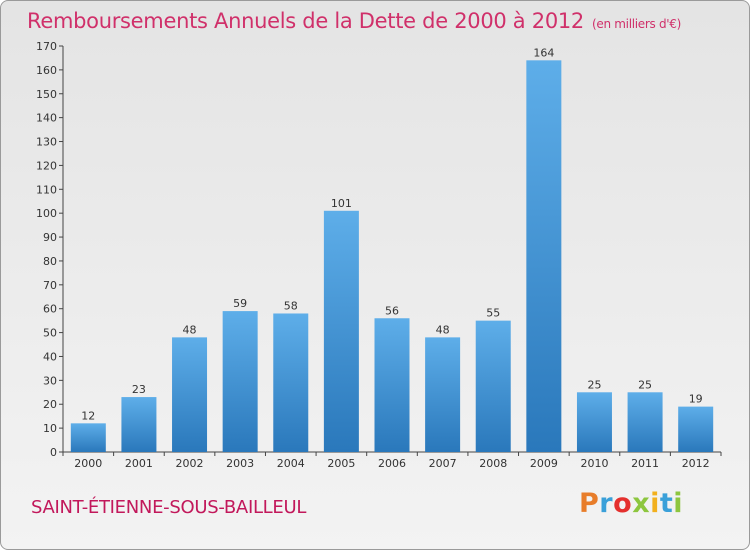 The width and height of the screenshot is (750, 550). I want to click on data-label: 164, so click(543, 52).